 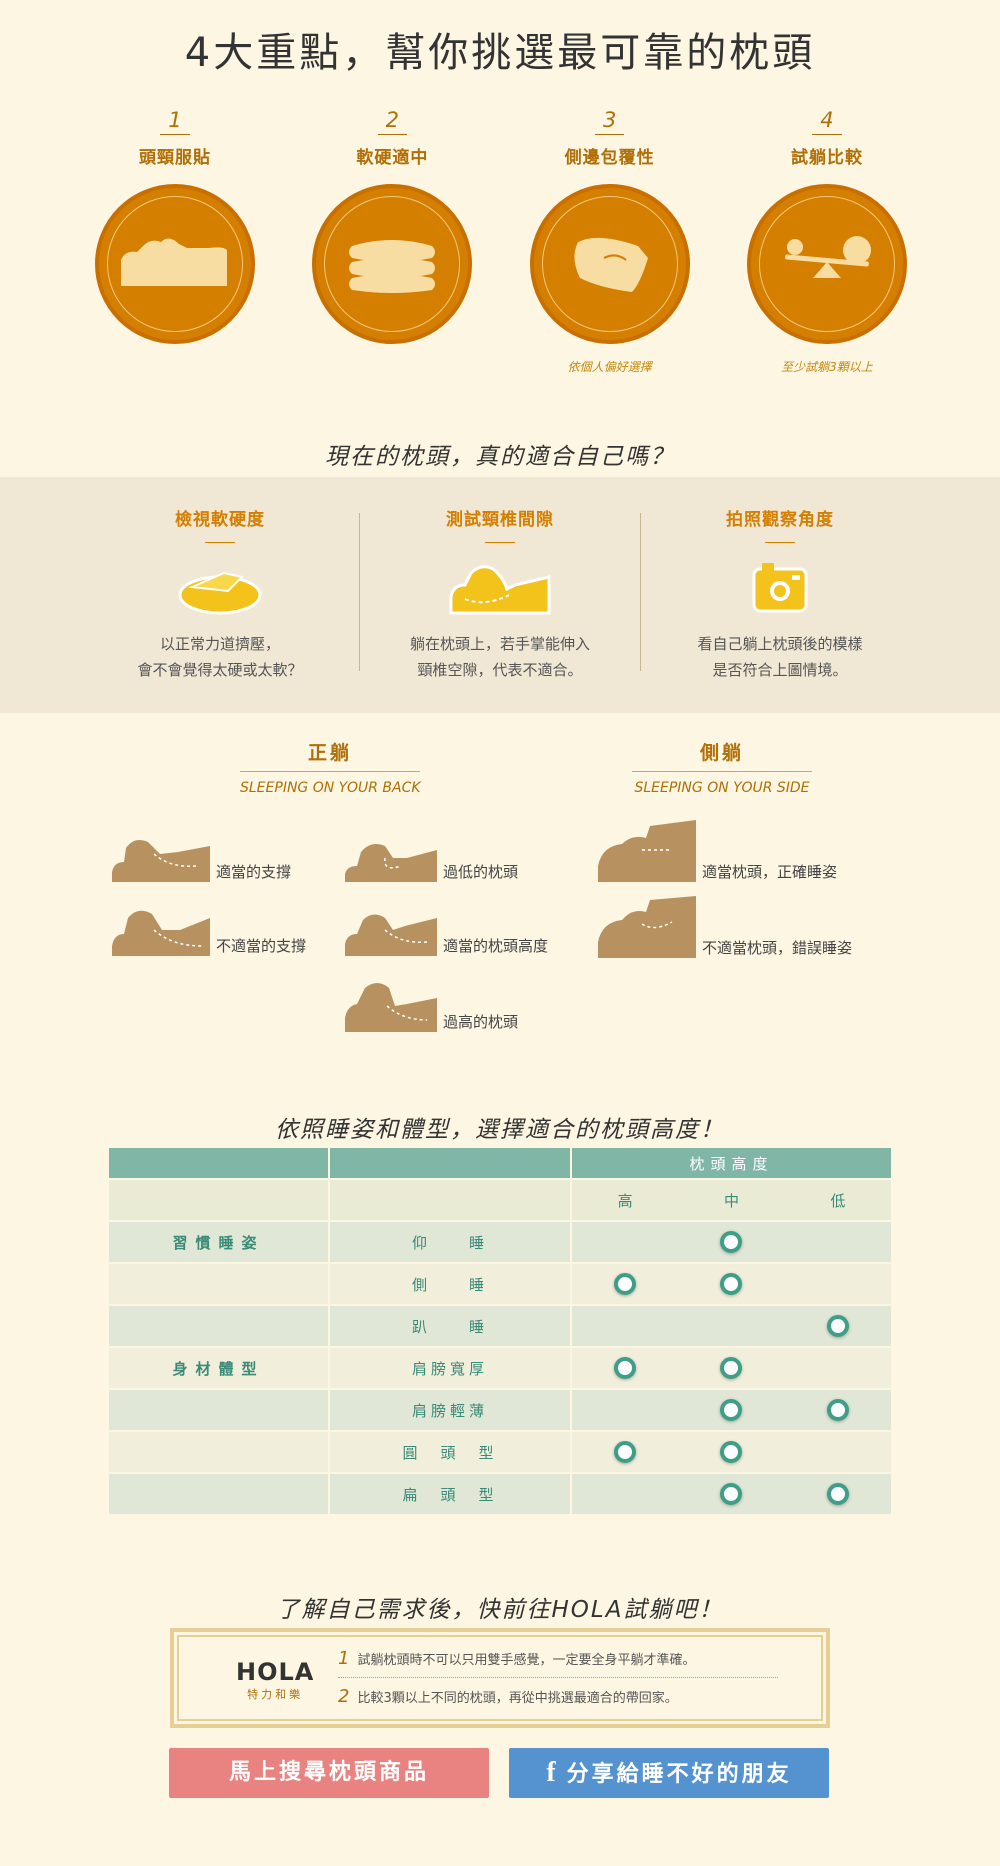 I want to click on table-row: 趴 睡, so click(x=500, y=1326).